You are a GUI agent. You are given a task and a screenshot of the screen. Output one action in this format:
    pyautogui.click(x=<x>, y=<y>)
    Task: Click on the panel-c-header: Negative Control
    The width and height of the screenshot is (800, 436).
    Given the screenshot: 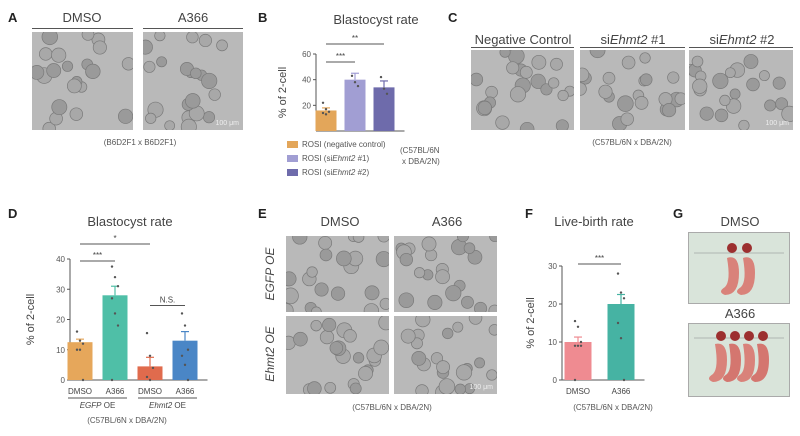 What is the action you would take?
    pyautogui.click(x=523, y=39)
    